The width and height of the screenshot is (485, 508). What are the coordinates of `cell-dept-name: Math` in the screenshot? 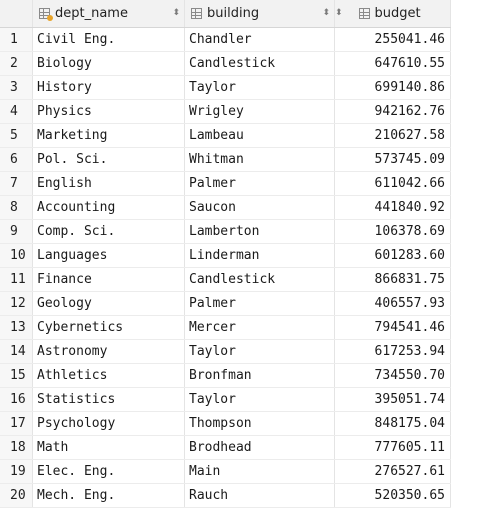 It's located at (109, 447).